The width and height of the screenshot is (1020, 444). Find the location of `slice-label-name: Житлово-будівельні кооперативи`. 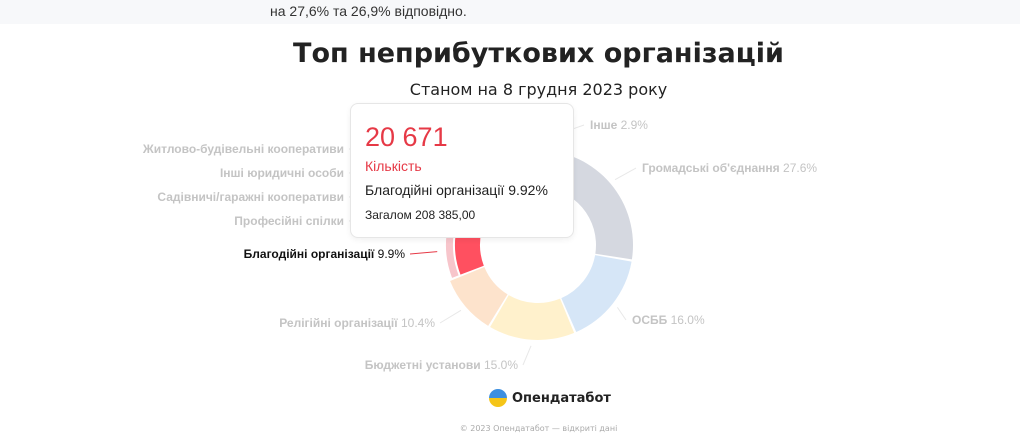

slice-label-name: Житлово-будівельні кооперативи is located at coordinates (243, 149).